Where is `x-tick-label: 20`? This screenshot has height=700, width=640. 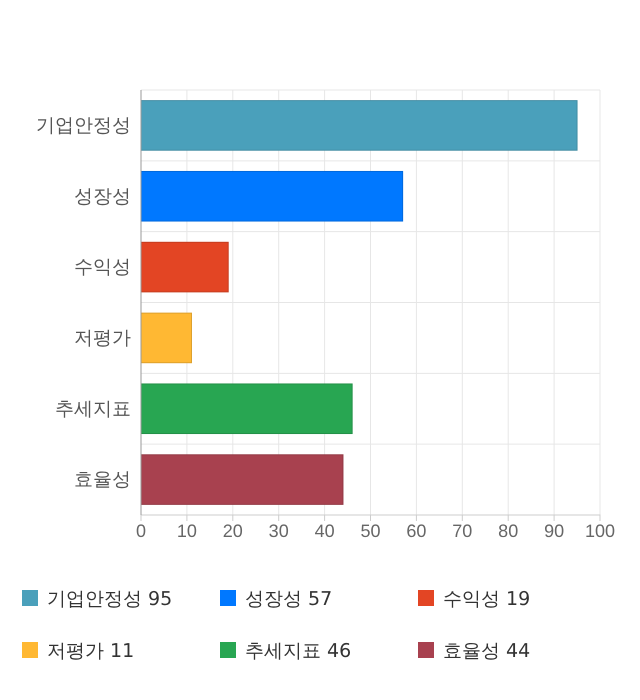
x-tick-label: 20 is located at coordinates (232, 530).